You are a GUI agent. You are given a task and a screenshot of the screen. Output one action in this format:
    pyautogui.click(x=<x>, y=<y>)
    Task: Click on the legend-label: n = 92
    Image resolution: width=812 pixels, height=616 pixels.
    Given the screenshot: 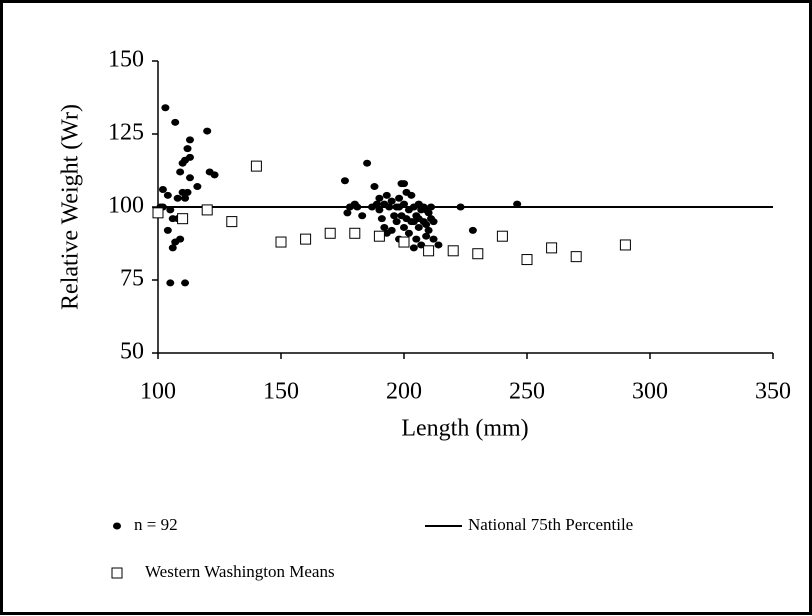 What is the action you would take?
    pyautogui.click(x=156, y=524)
    